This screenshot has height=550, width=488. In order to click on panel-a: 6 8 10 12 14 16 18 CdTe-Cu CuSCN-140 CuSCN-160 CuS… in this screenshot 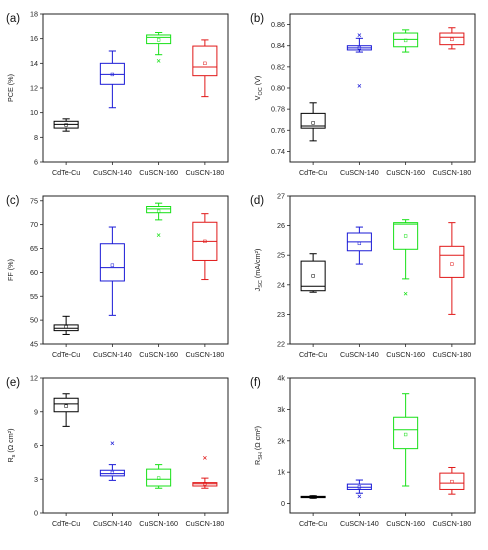, I will do `click(117, 93)`.